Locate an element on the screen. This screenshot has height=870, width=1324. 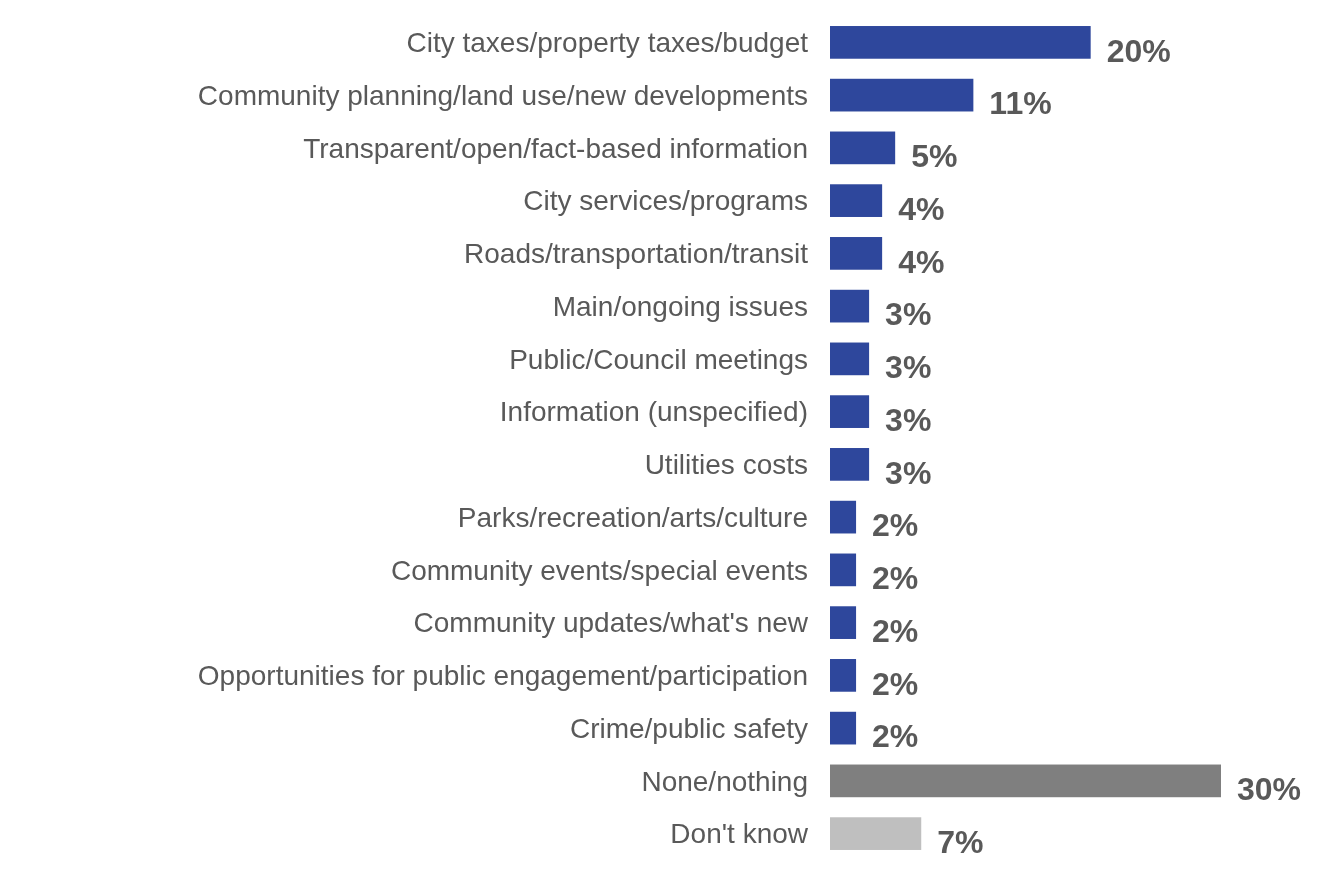
y-tick-label: Community planning/land use/new developments is located at coordinates (502, 95).